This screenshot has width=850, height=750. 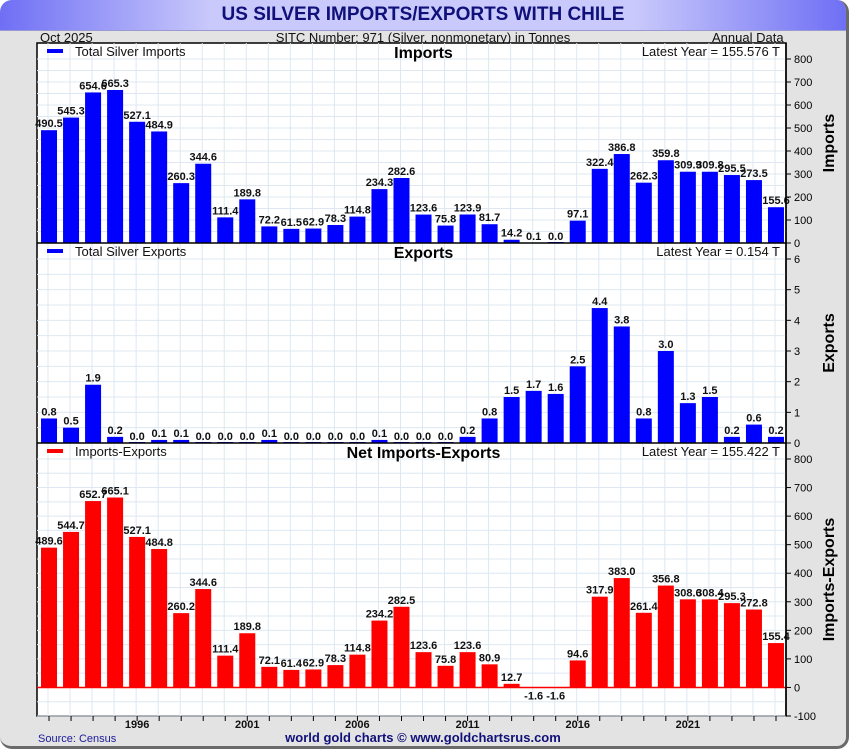 I want to click on x-tick-label: 2016, so click(x=577, y=725).